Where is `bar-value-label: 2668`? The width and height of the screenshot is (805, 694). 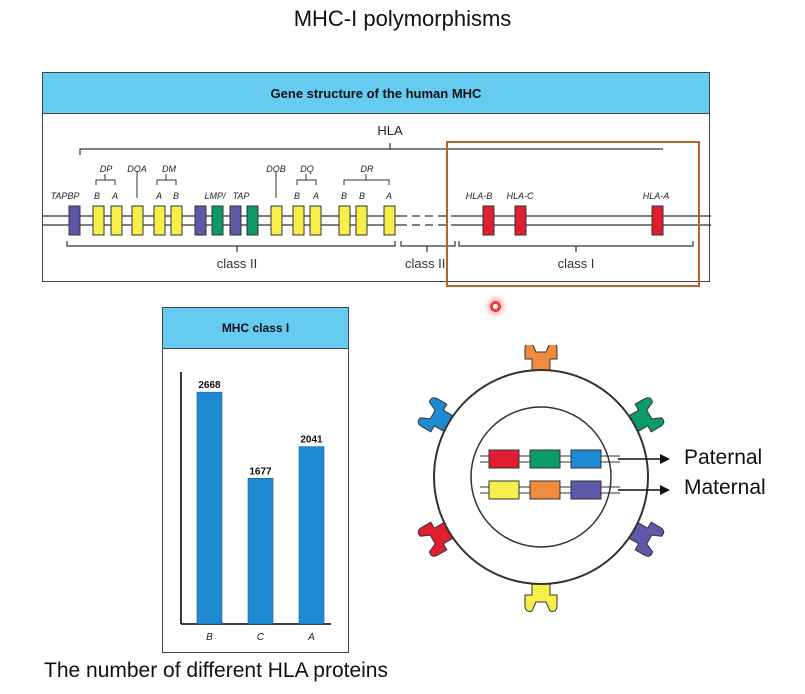 bar-value-label: 2668 is located at coordinates (209, 385).